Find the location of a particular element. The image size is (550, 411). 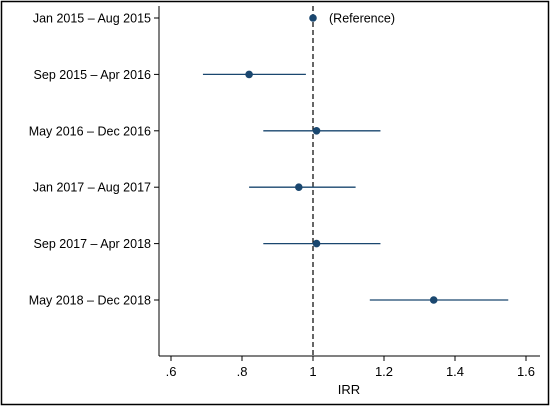

x-tick-label: 1 is located at coordinates (312, 371).